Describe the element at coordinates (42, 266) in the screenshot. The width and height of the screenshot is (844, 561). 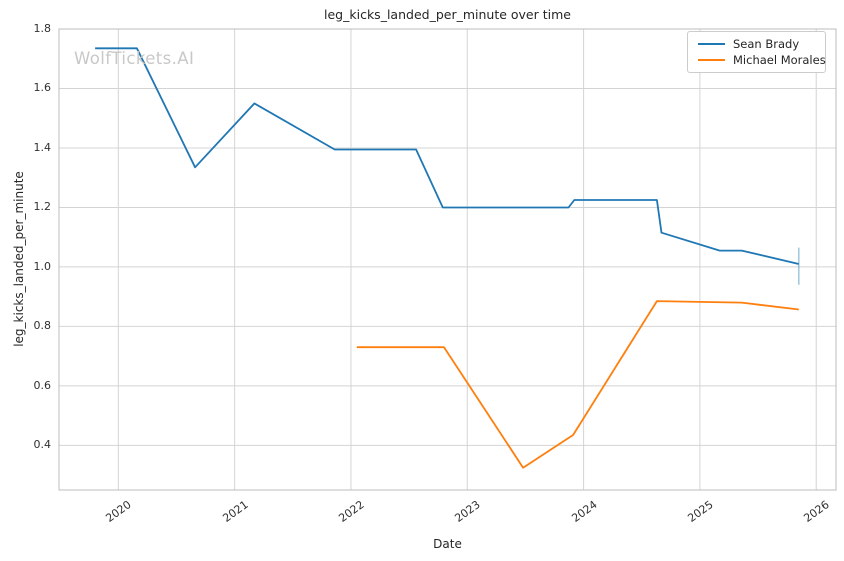
I see `y-tick-label: 1.0` at that location.